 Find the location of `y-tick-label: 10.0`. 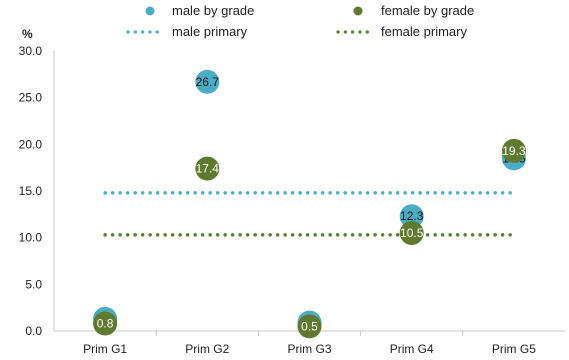

y-tick-label: 10.0 is located at coordinates (31, 238).